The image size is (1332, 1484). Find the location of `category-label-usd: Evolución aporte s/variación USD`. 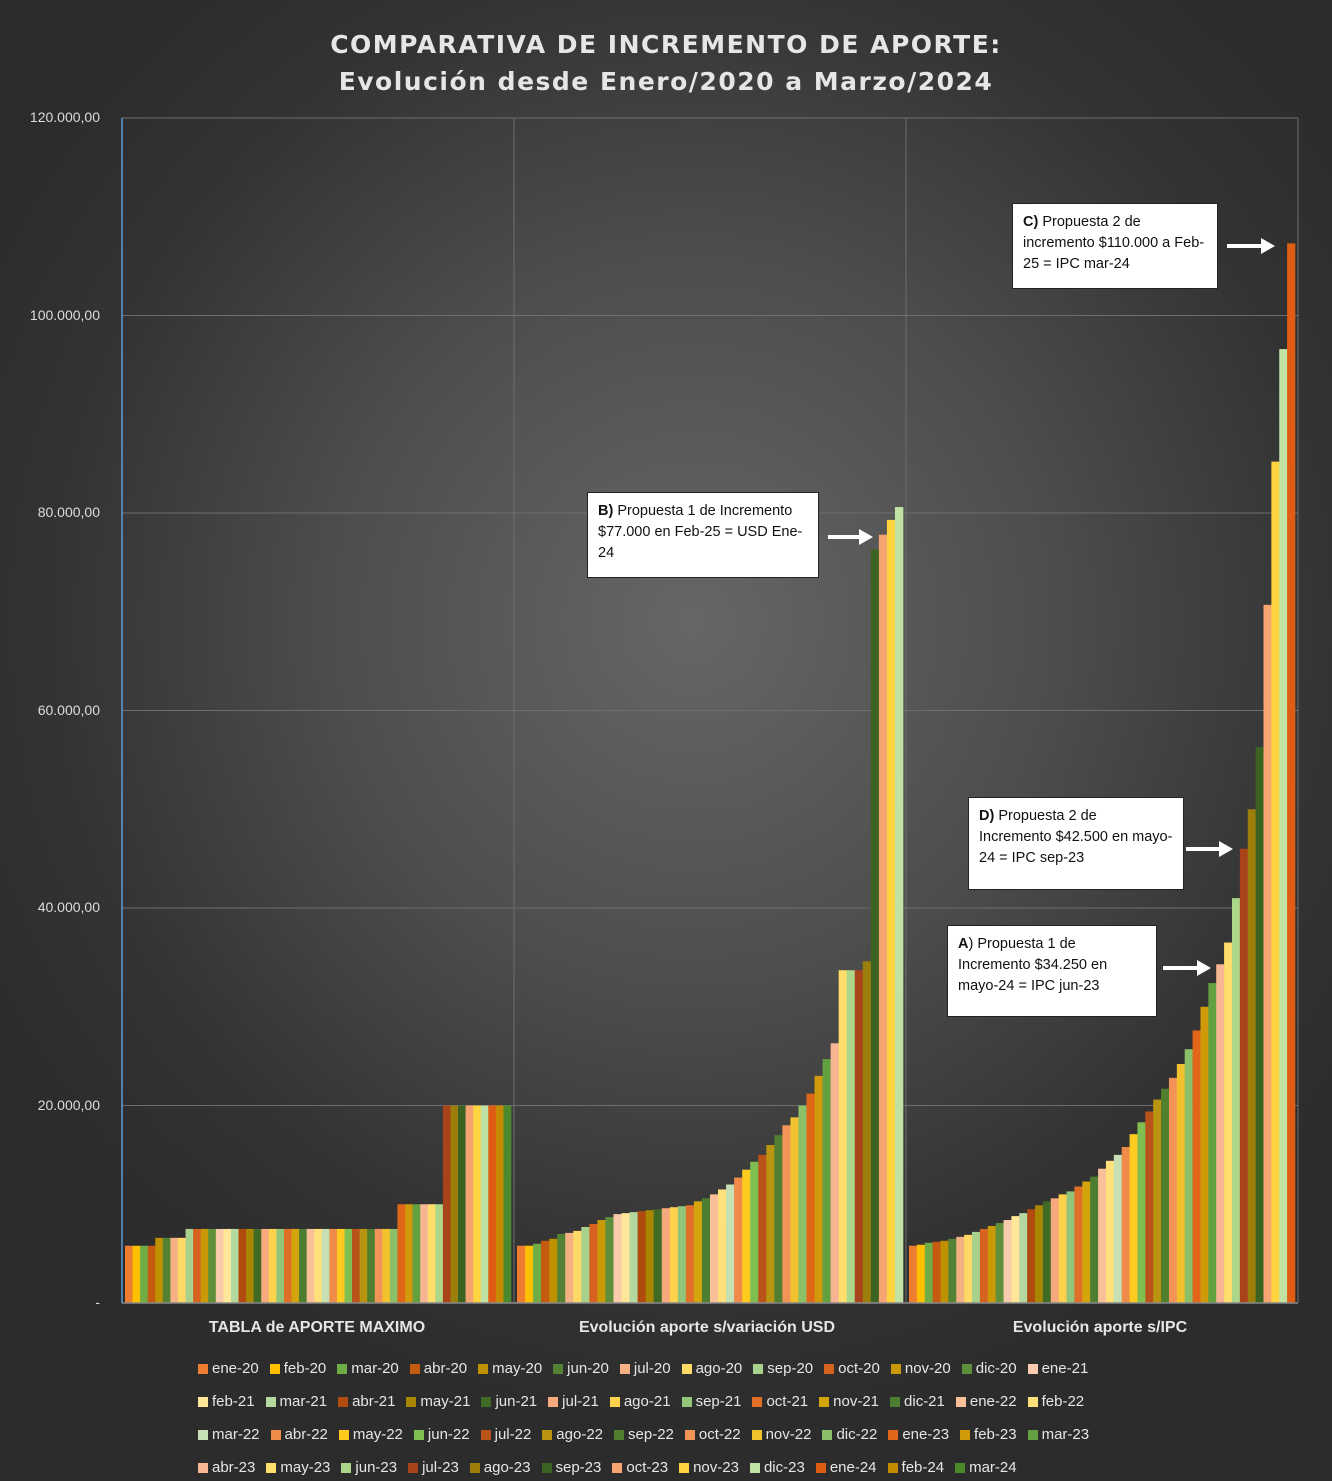

category-label-usd: Evolución aporte s/variación USD is located at coordinates (707, 1327).